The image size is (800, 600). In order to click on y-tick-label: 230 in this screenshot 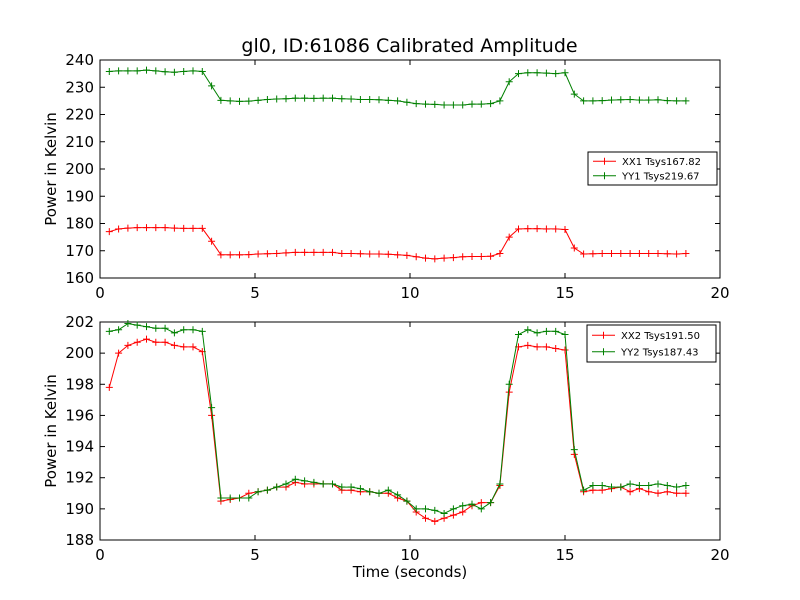, I will do `click(79, 87)`.